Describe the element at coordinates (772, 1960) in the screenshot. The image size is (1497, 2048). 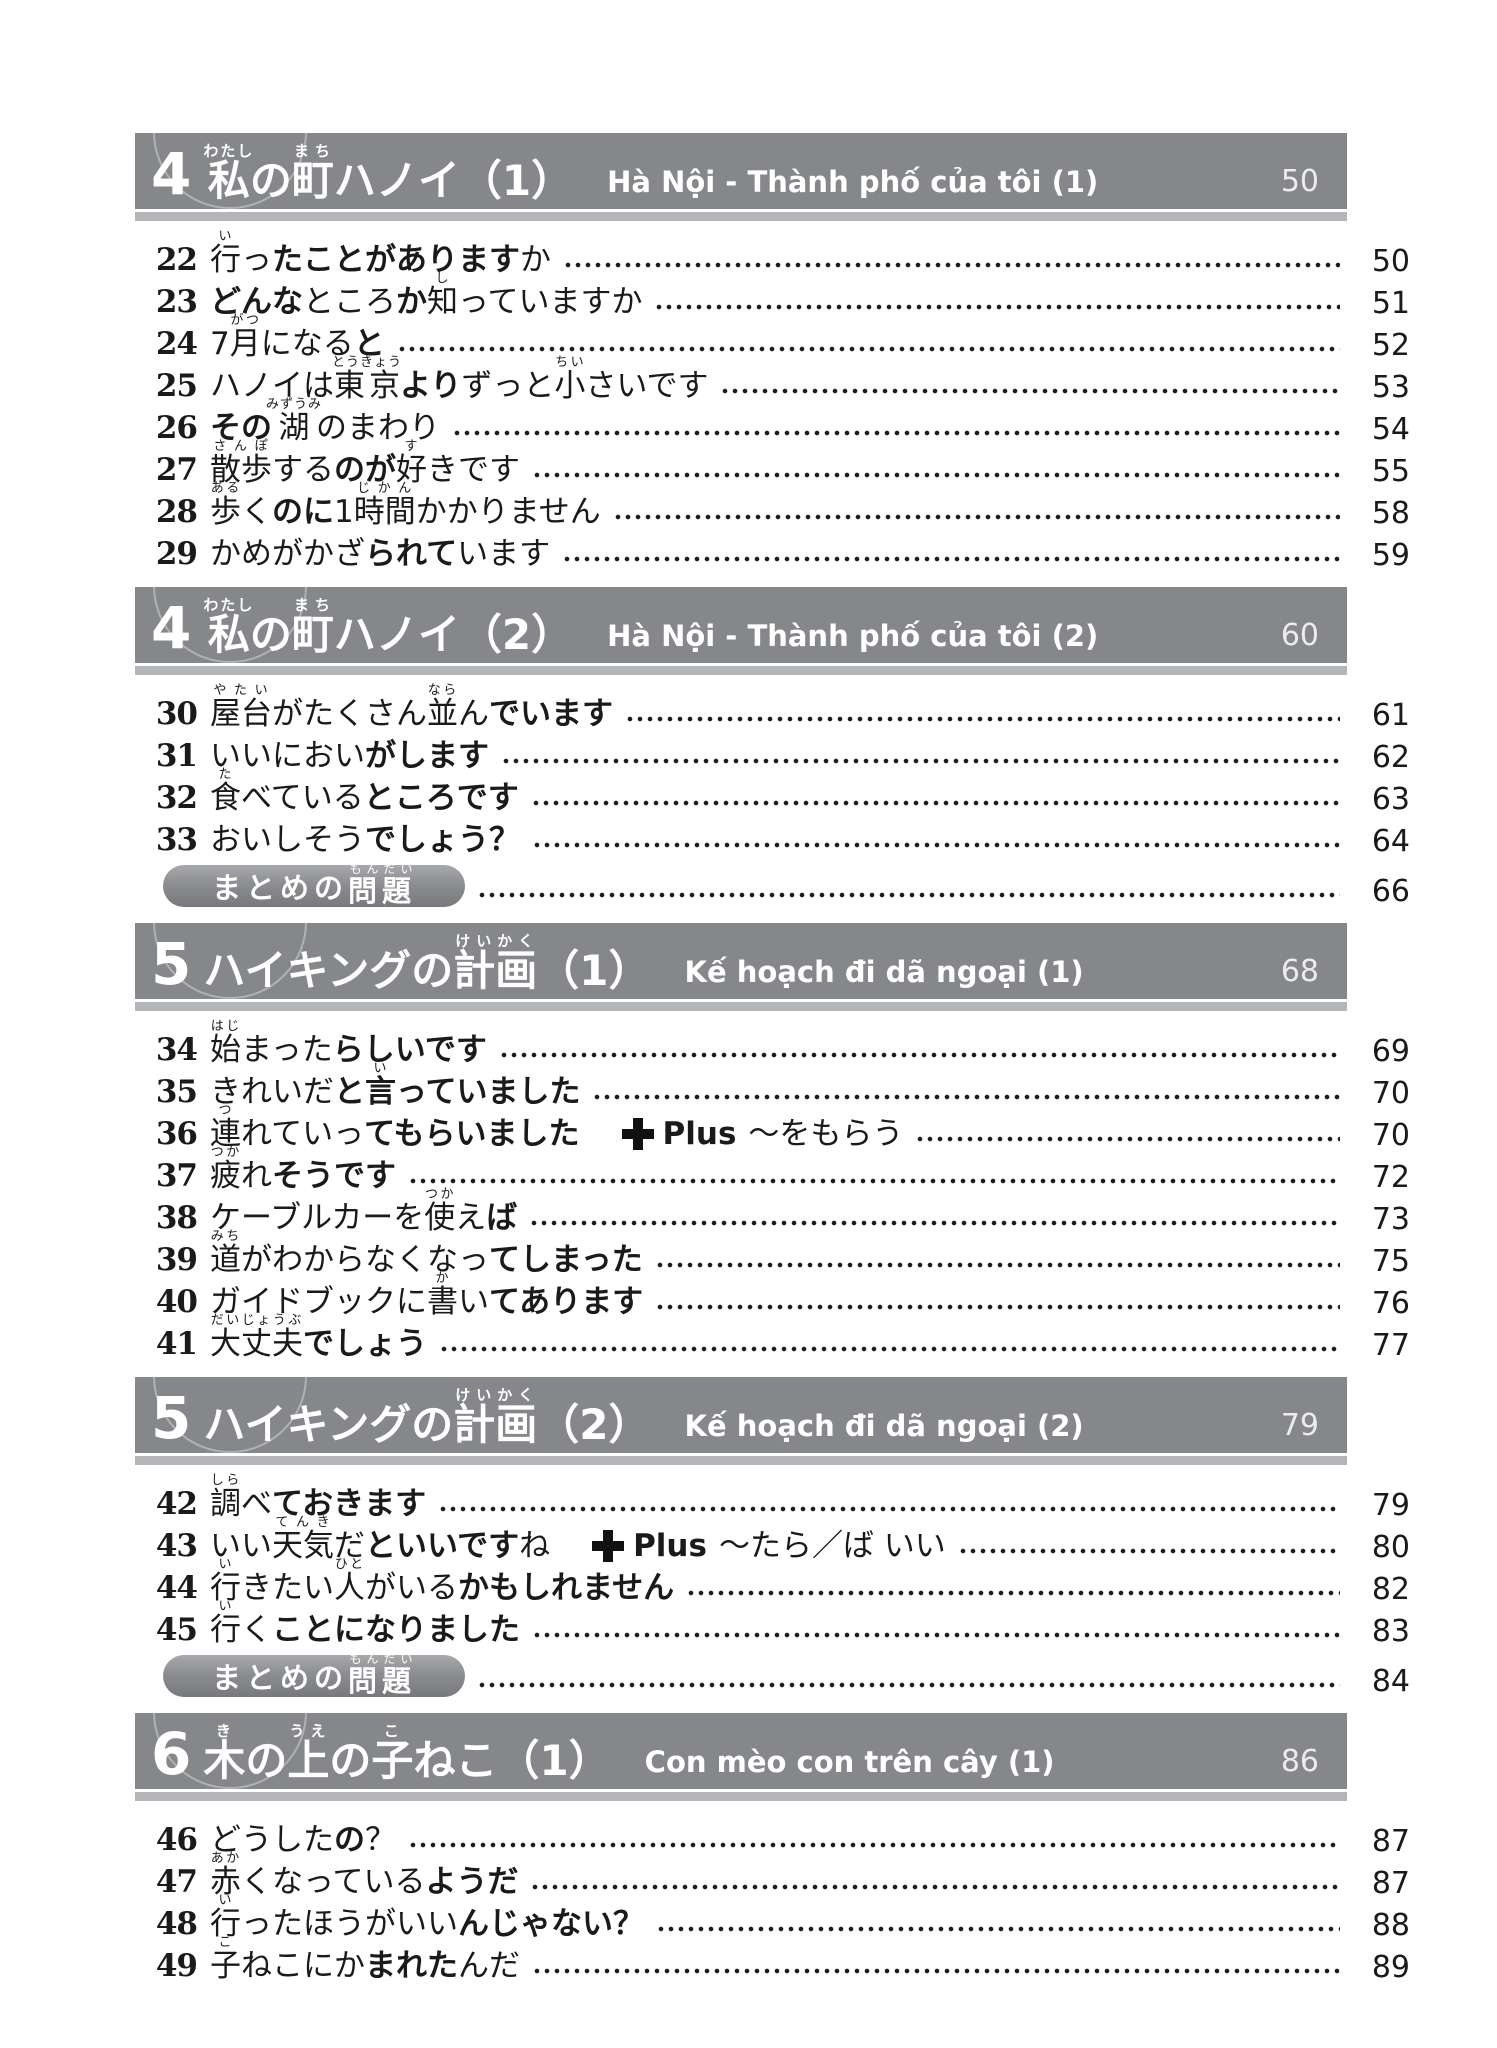
I see `toc-entry: 49 子こねこにかまれたんだ 89` at that location.